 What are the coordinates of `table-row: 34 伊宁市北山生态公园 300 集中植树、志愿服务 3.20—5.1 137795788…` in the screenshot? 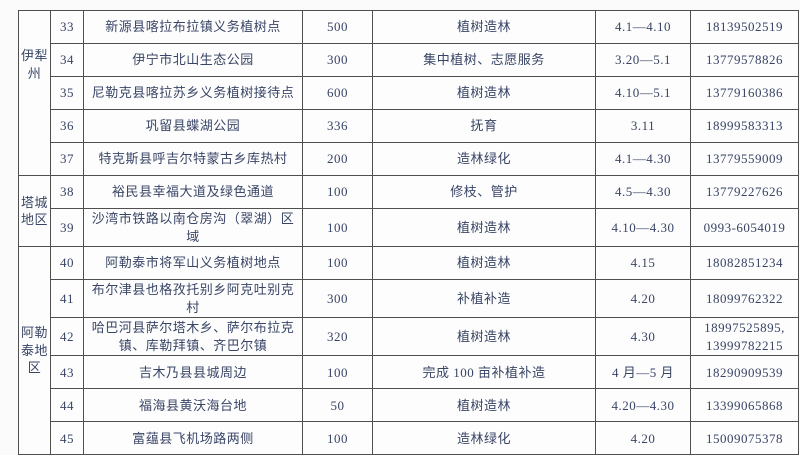 It's located at (409, 60).